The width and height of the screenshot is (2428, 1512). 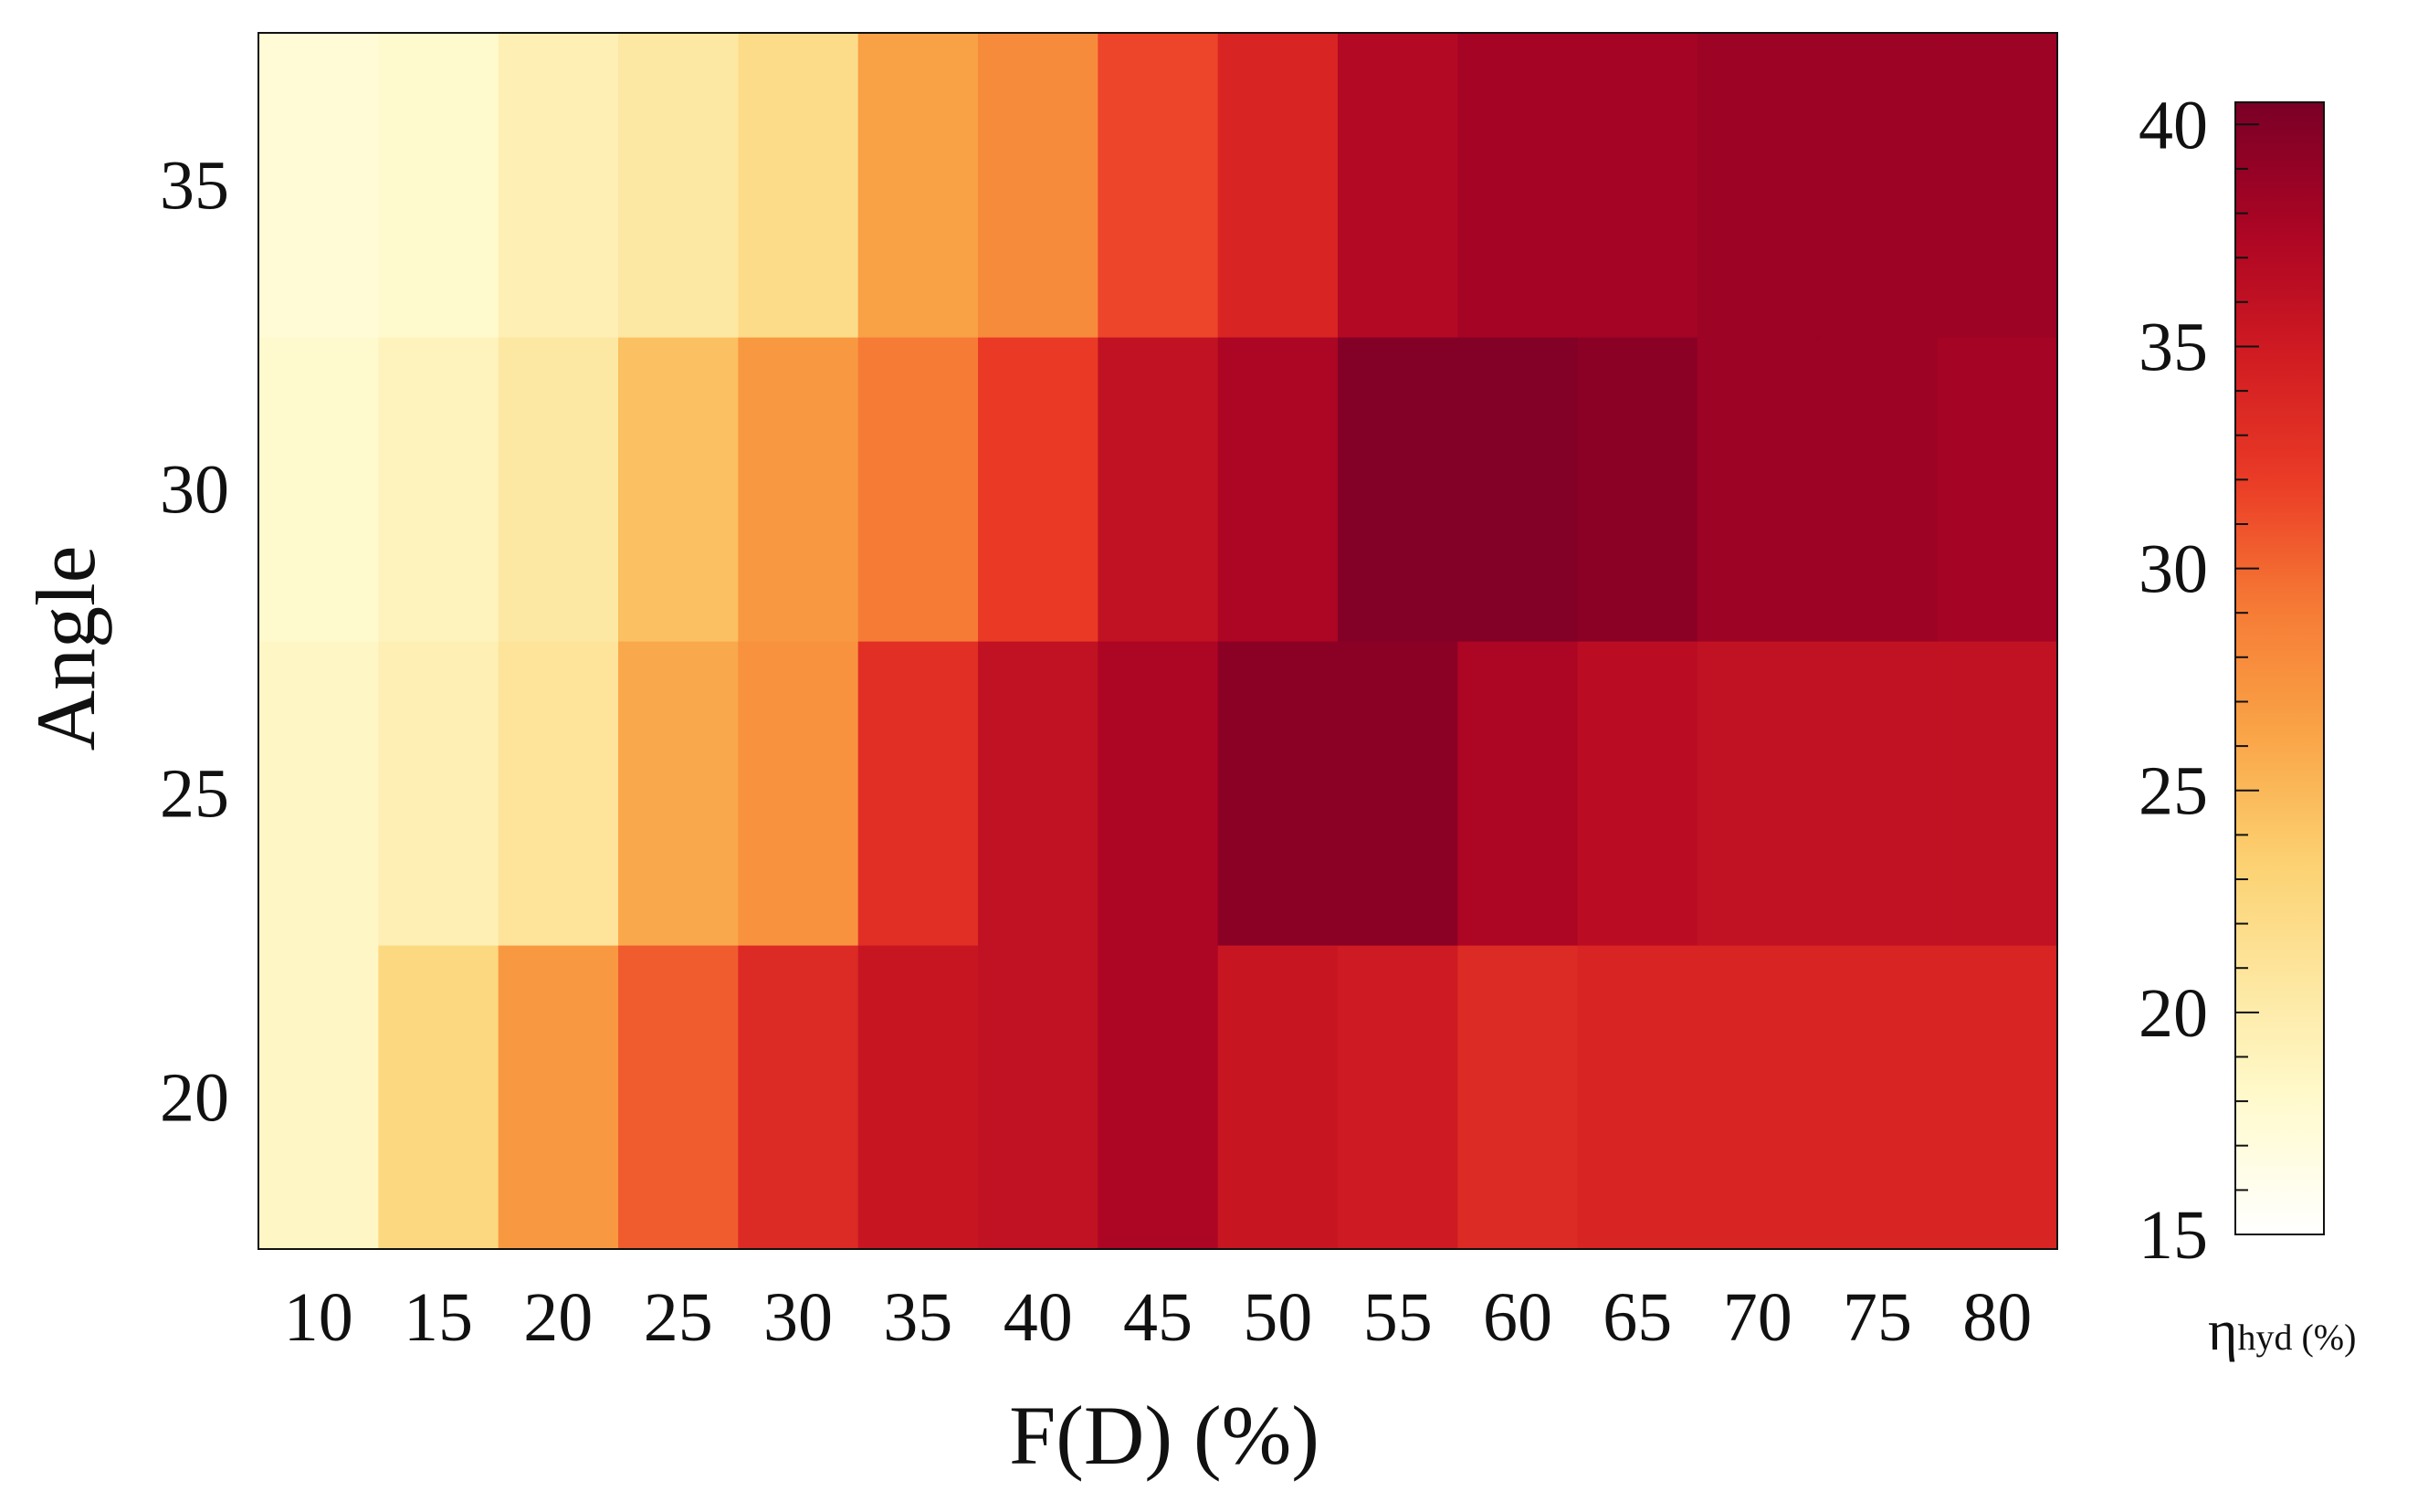 I want to click on colorbar: 15 20 25 30 35 40 ηhyd (%), so click(x=2247, y=725).